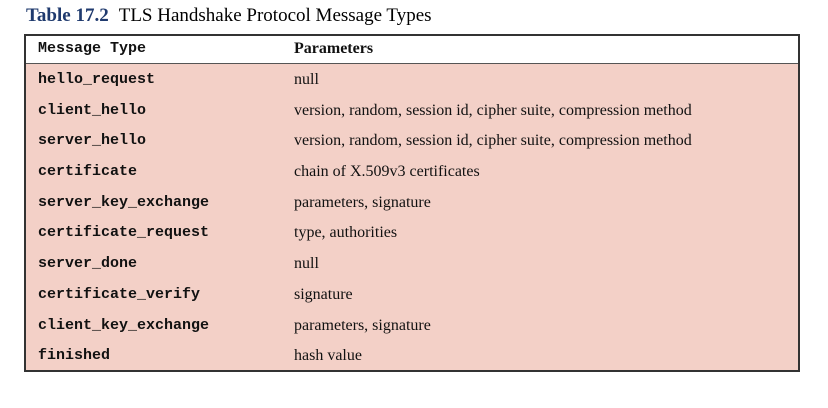  I want to click on parameters-cell: signature, so click(323, 294).